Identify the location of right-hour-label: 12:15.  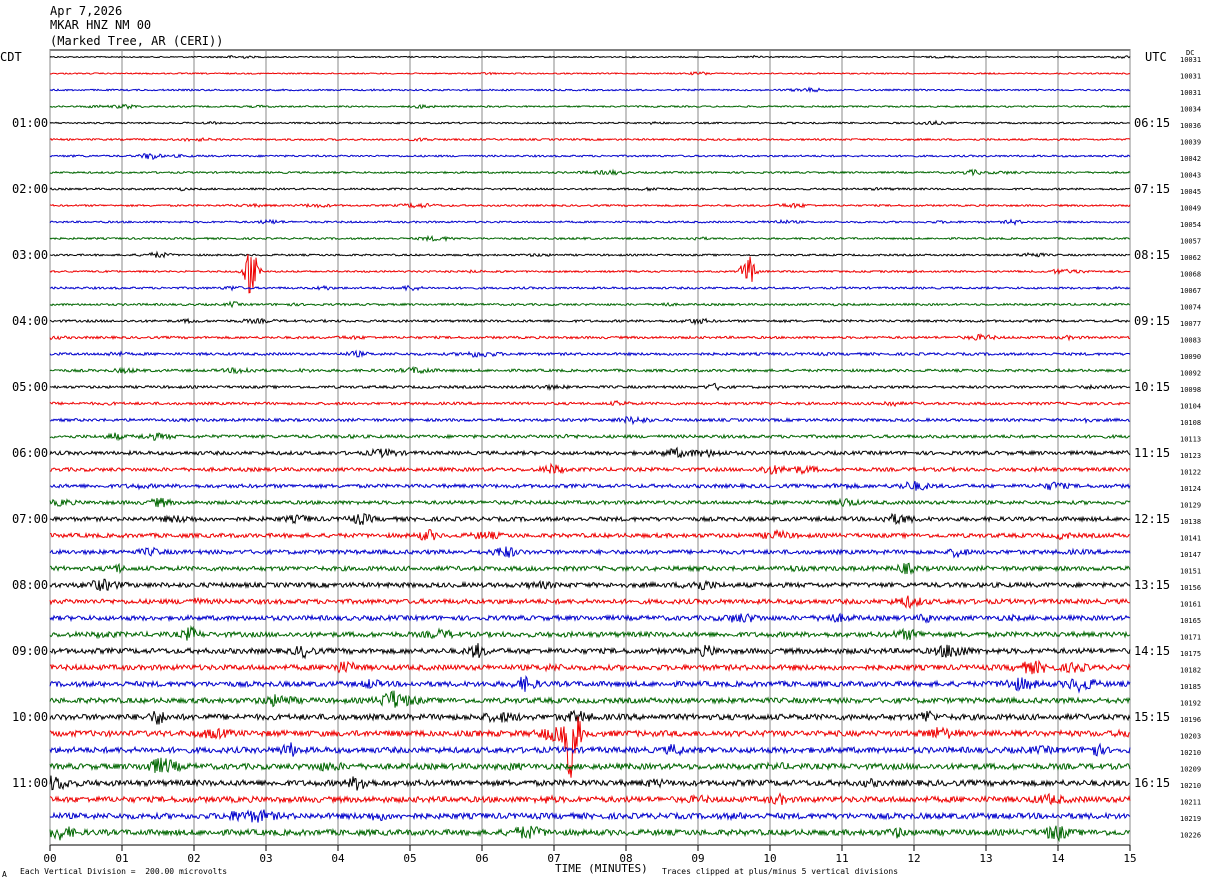
(1152, 519).